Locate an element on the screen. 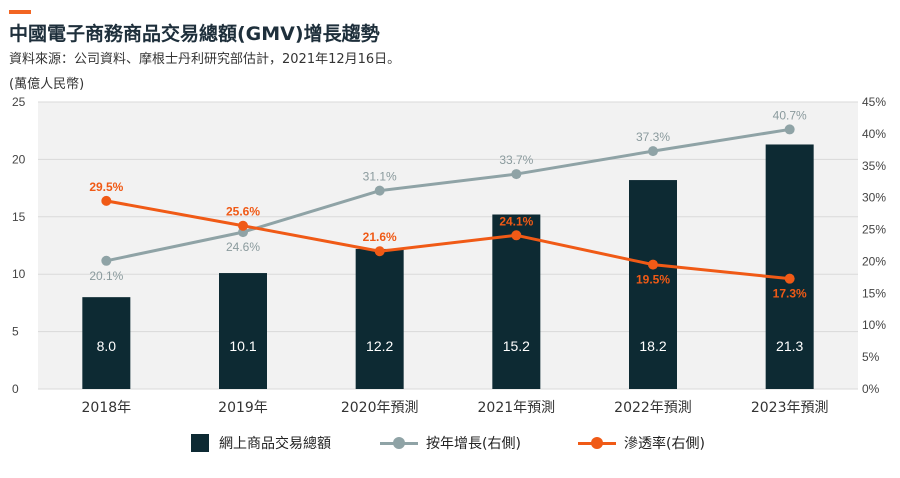 The width and height of the screenshot is (900, 478). x-tick-label: 2022年預測 is located at coordinates (653, 408).